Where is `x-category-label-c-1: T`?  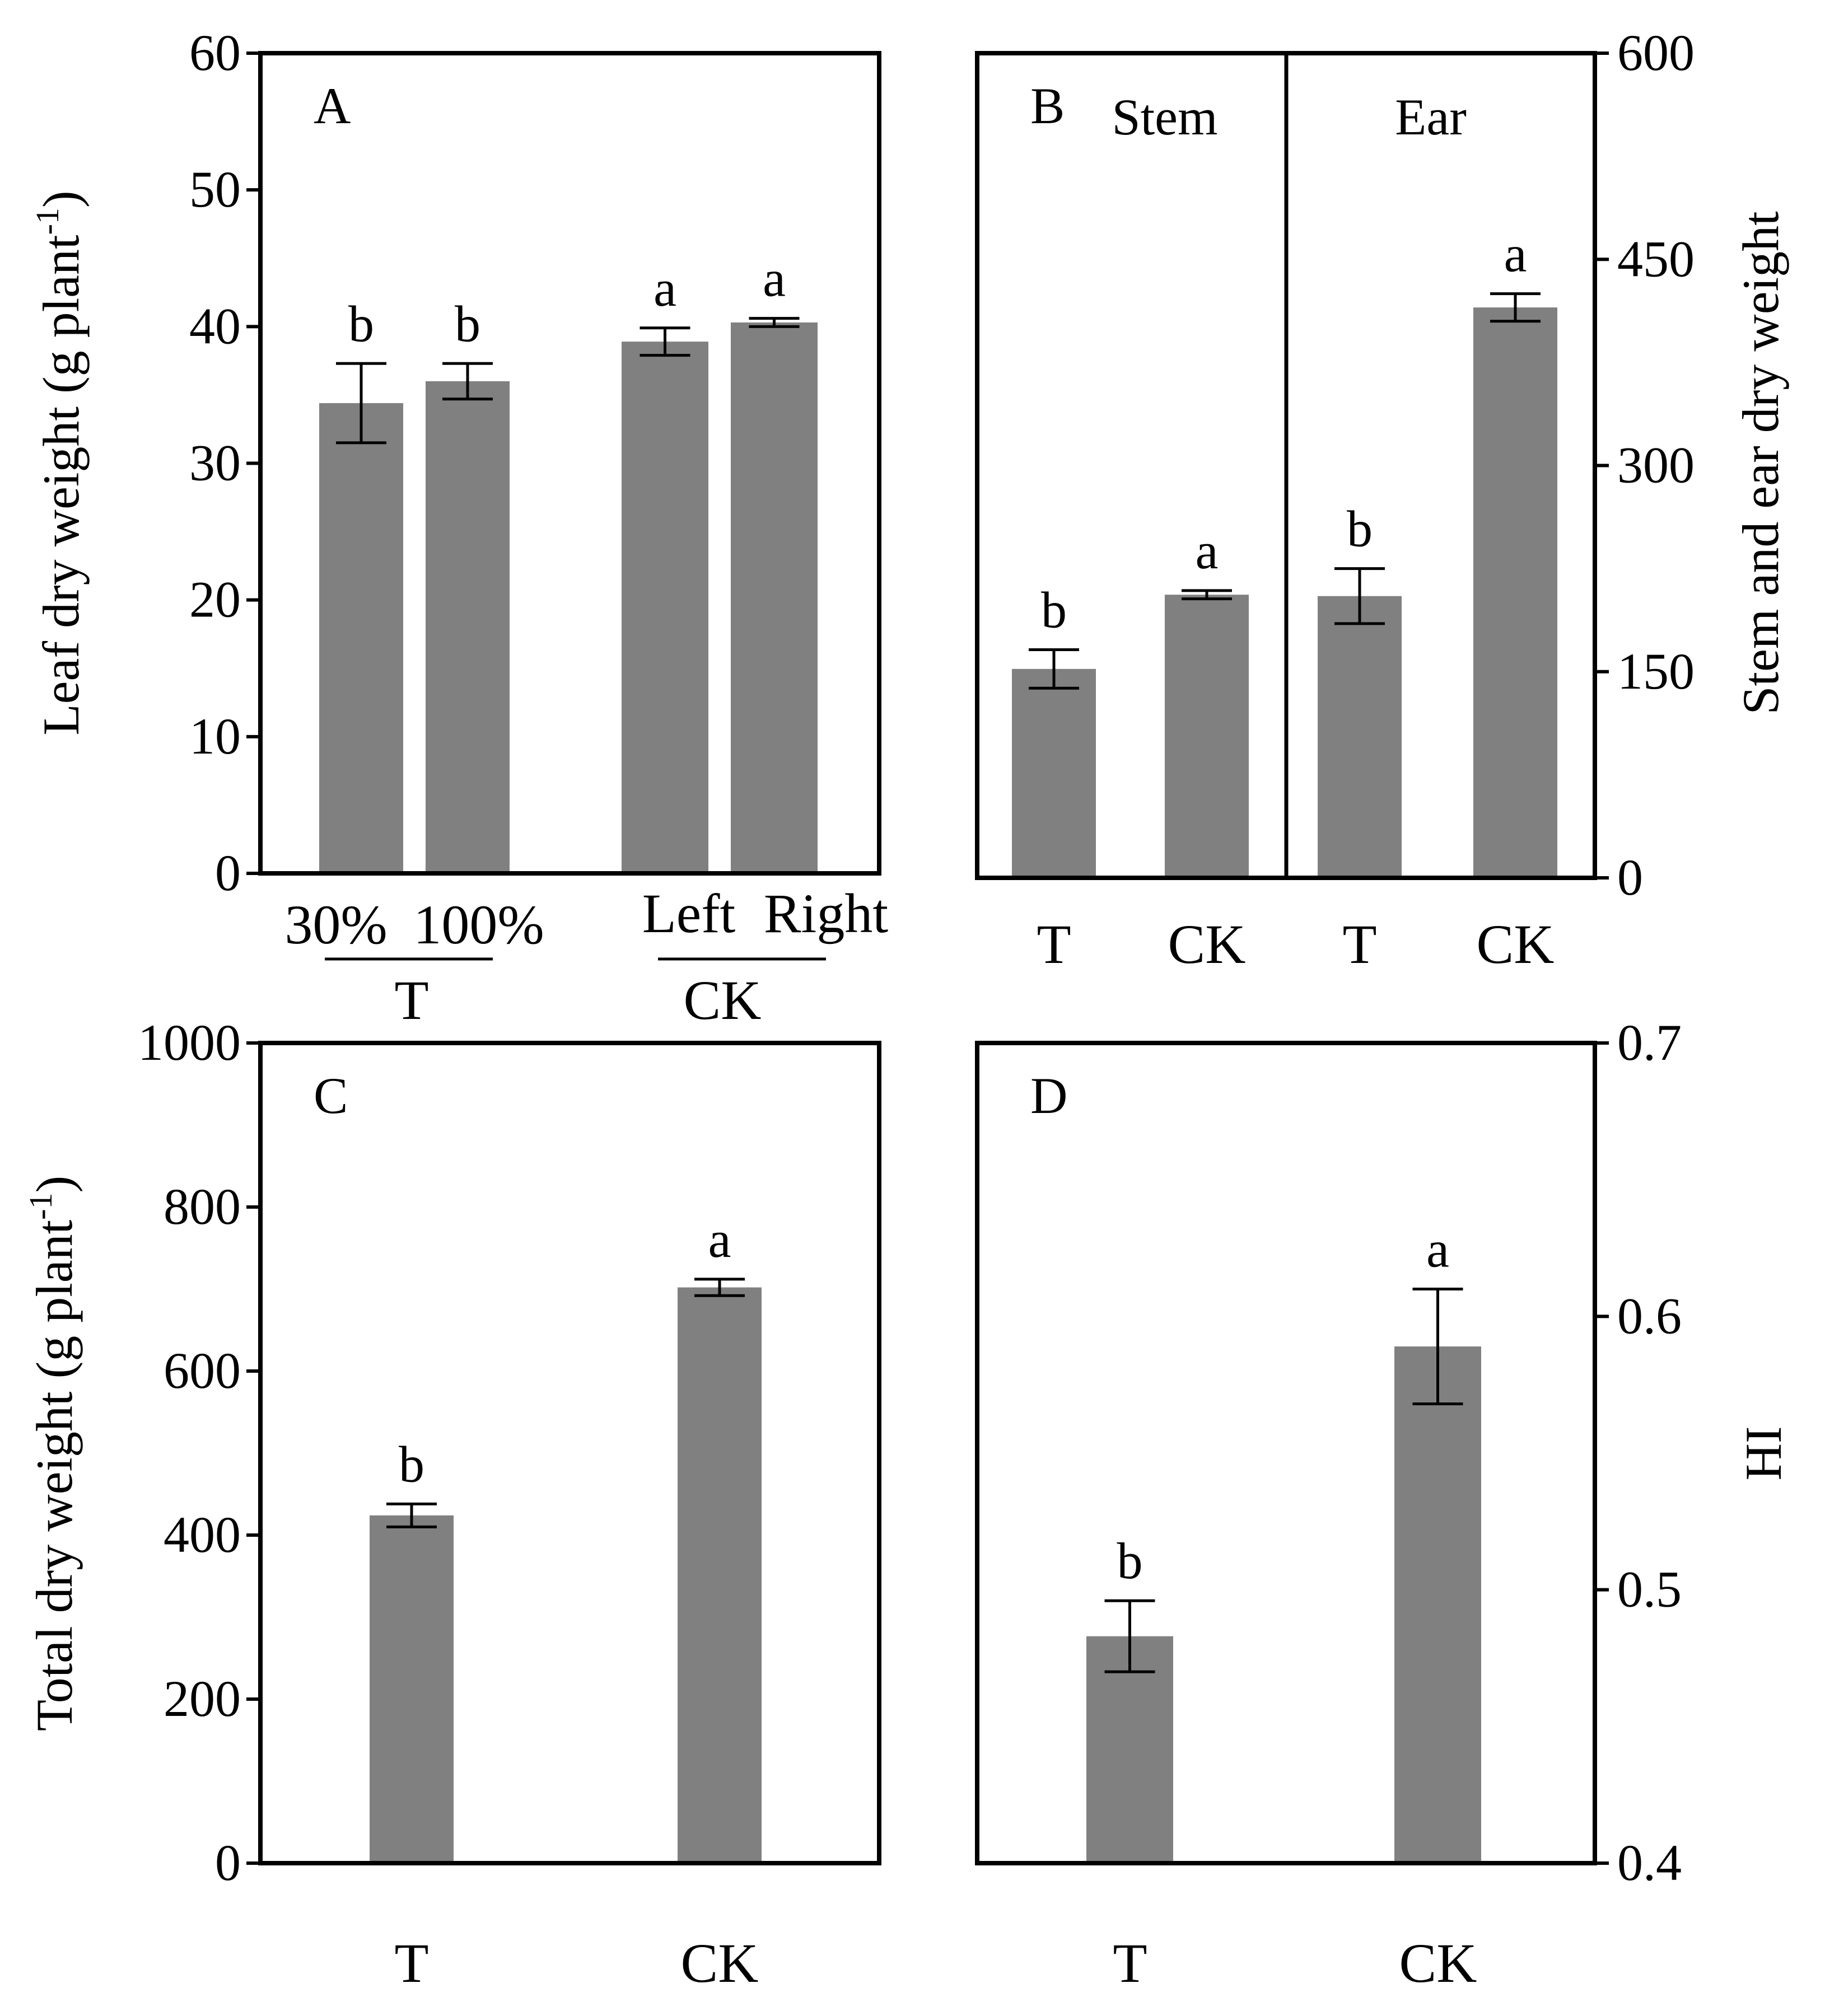
x-category-label-c-1: T is located at coordinates (411, 1963).